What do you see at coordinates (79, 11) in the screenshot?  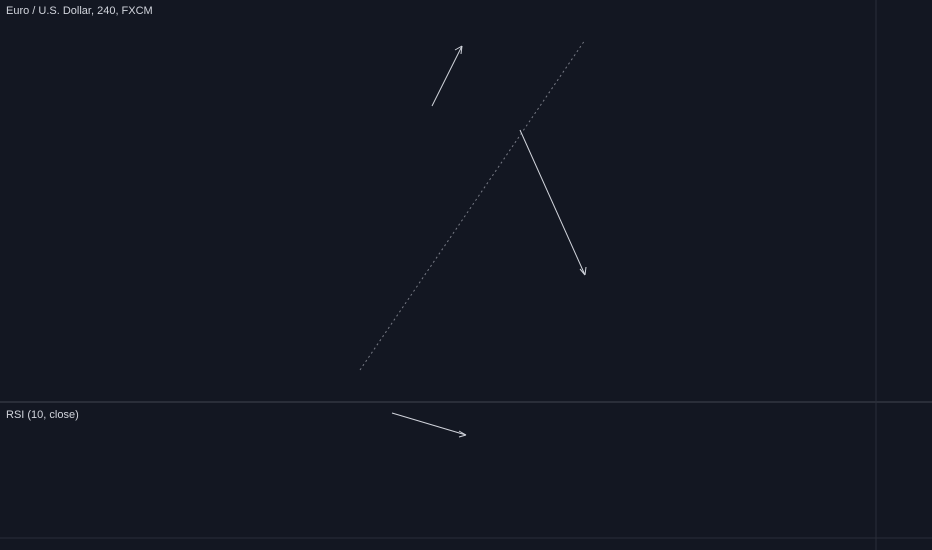 I see `chart-title: Euro / U.S. Dollar, 240, FXCM` at bounding box center [79, 11].